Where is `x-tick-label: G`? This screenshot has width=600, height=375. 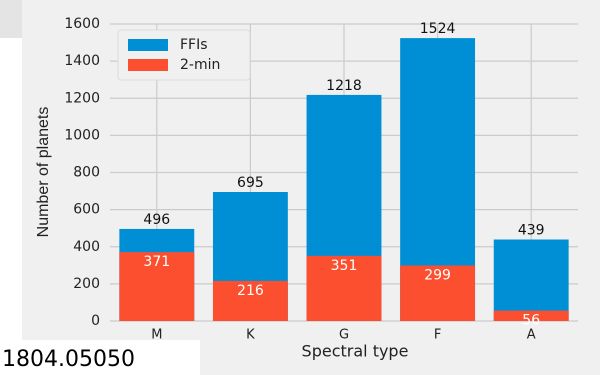 x-tick-label: G is located at coordinates (344, 335).